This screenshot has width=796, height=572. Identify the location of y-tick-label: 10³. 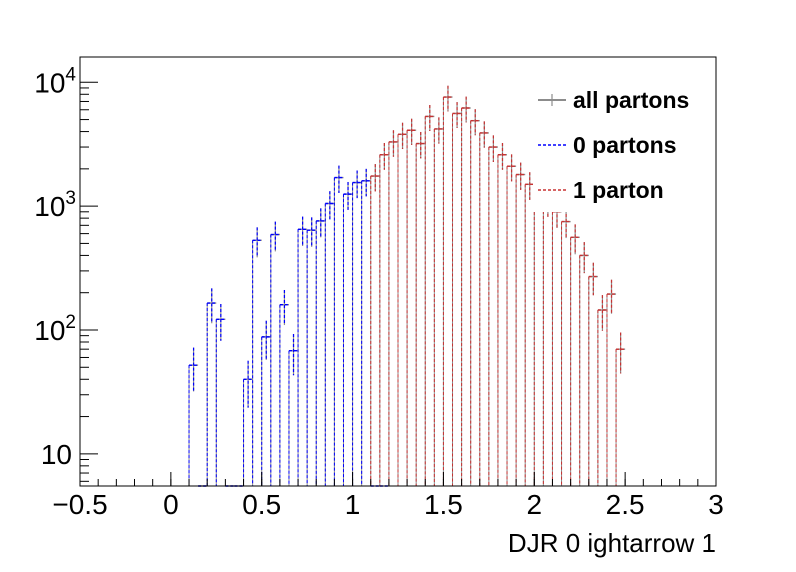
(55, 205).